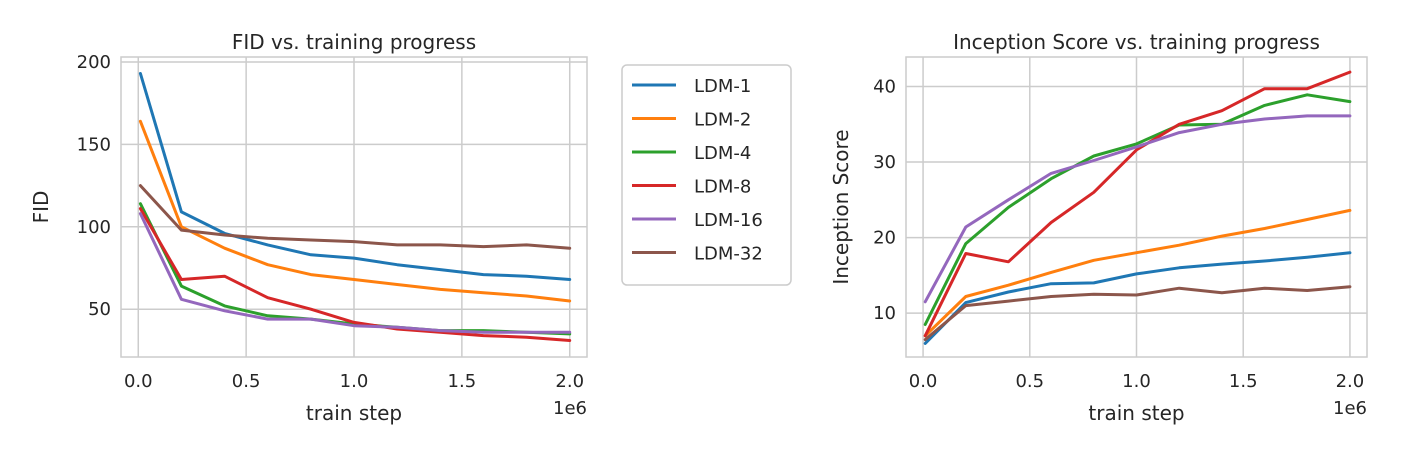  I want to click on y-tick-label: 40, so click(884, 86).